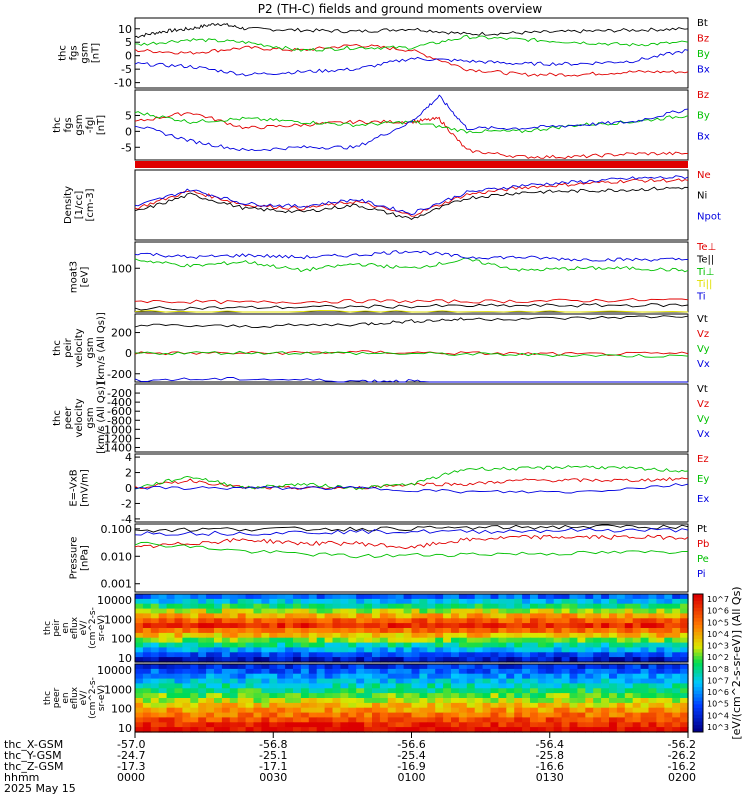 The height and width of the screenshot is (800, 750). What do you see at coordinates (114, 600) in the screenshot?
I see `y-tick-label: 10000` at bounding box center [114, 600].